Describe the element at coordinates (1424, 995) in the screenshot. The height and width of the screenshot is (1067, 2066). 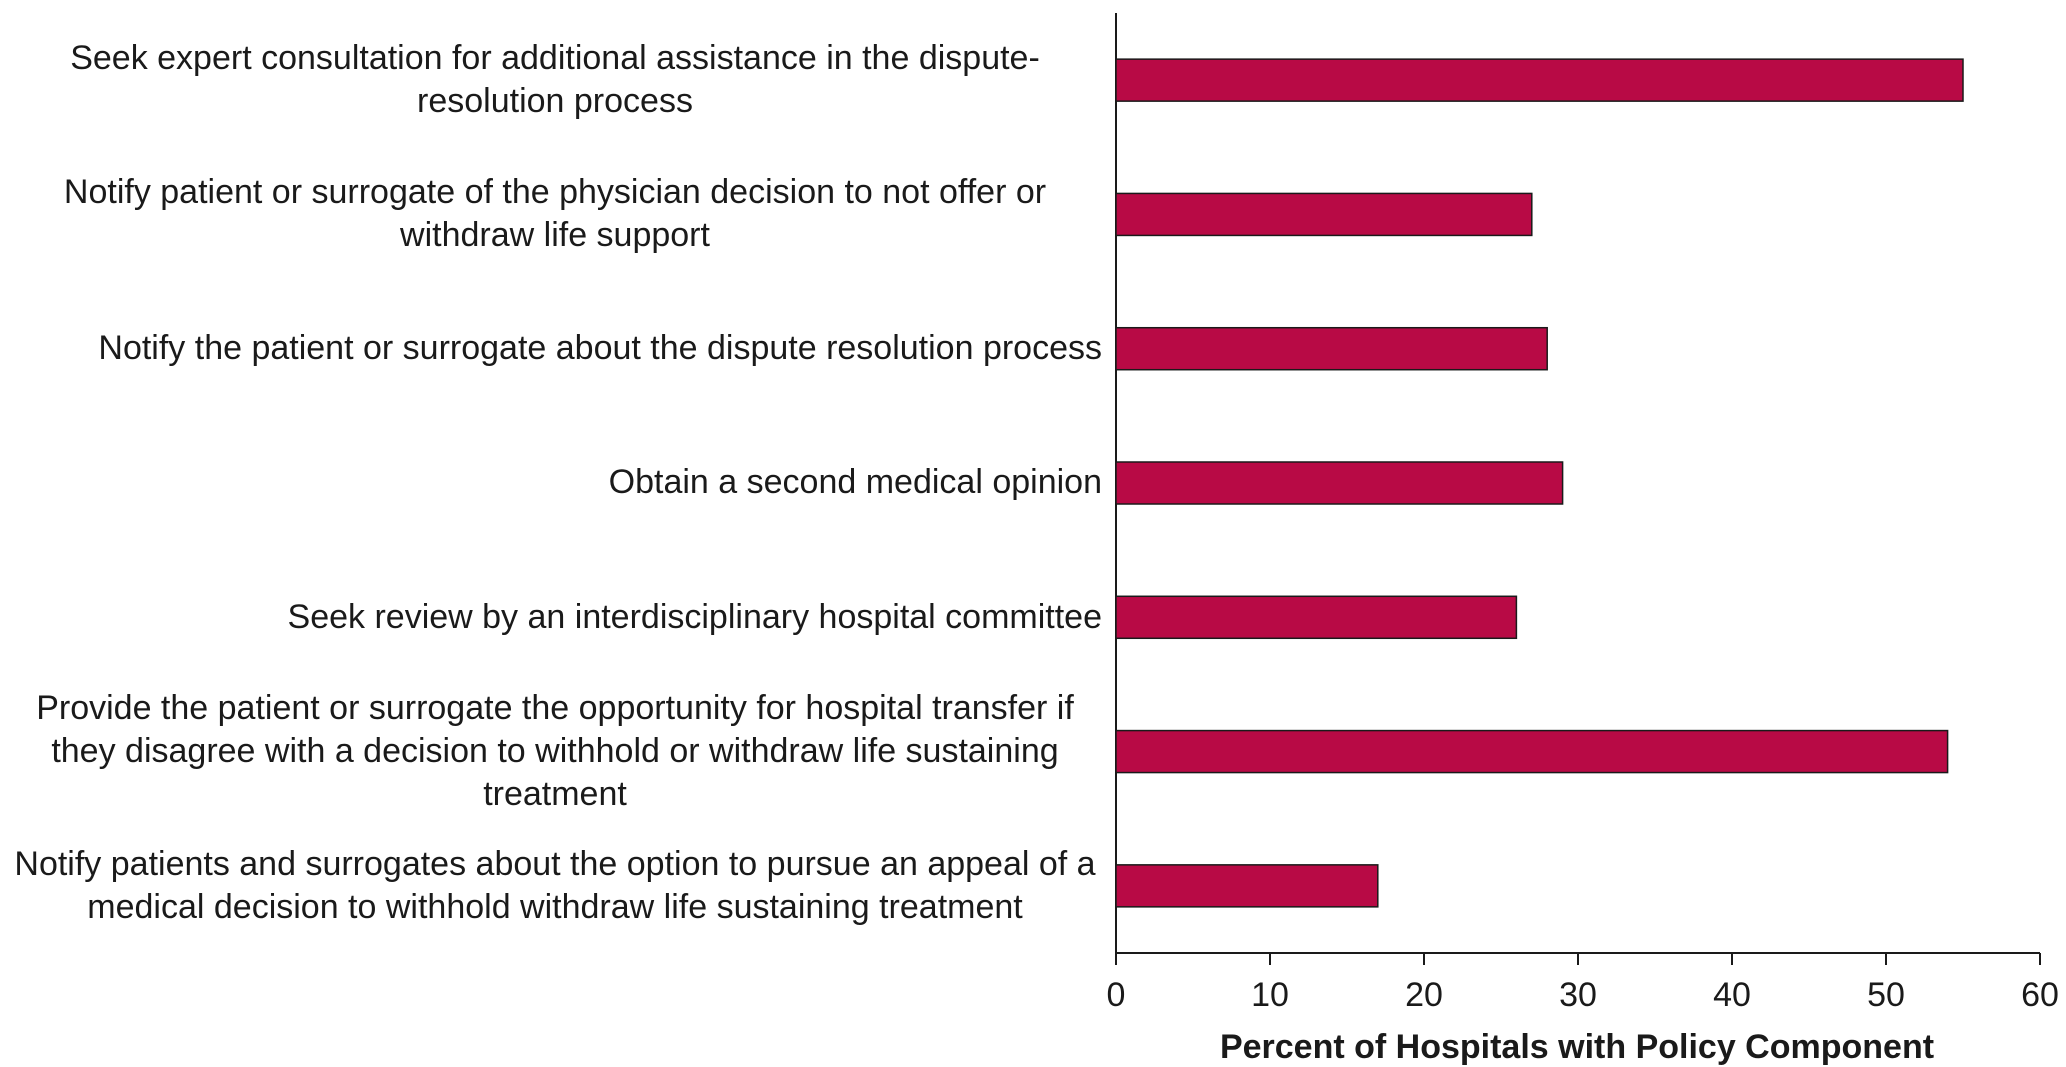
I see `x-tick-label: 20` at that location.